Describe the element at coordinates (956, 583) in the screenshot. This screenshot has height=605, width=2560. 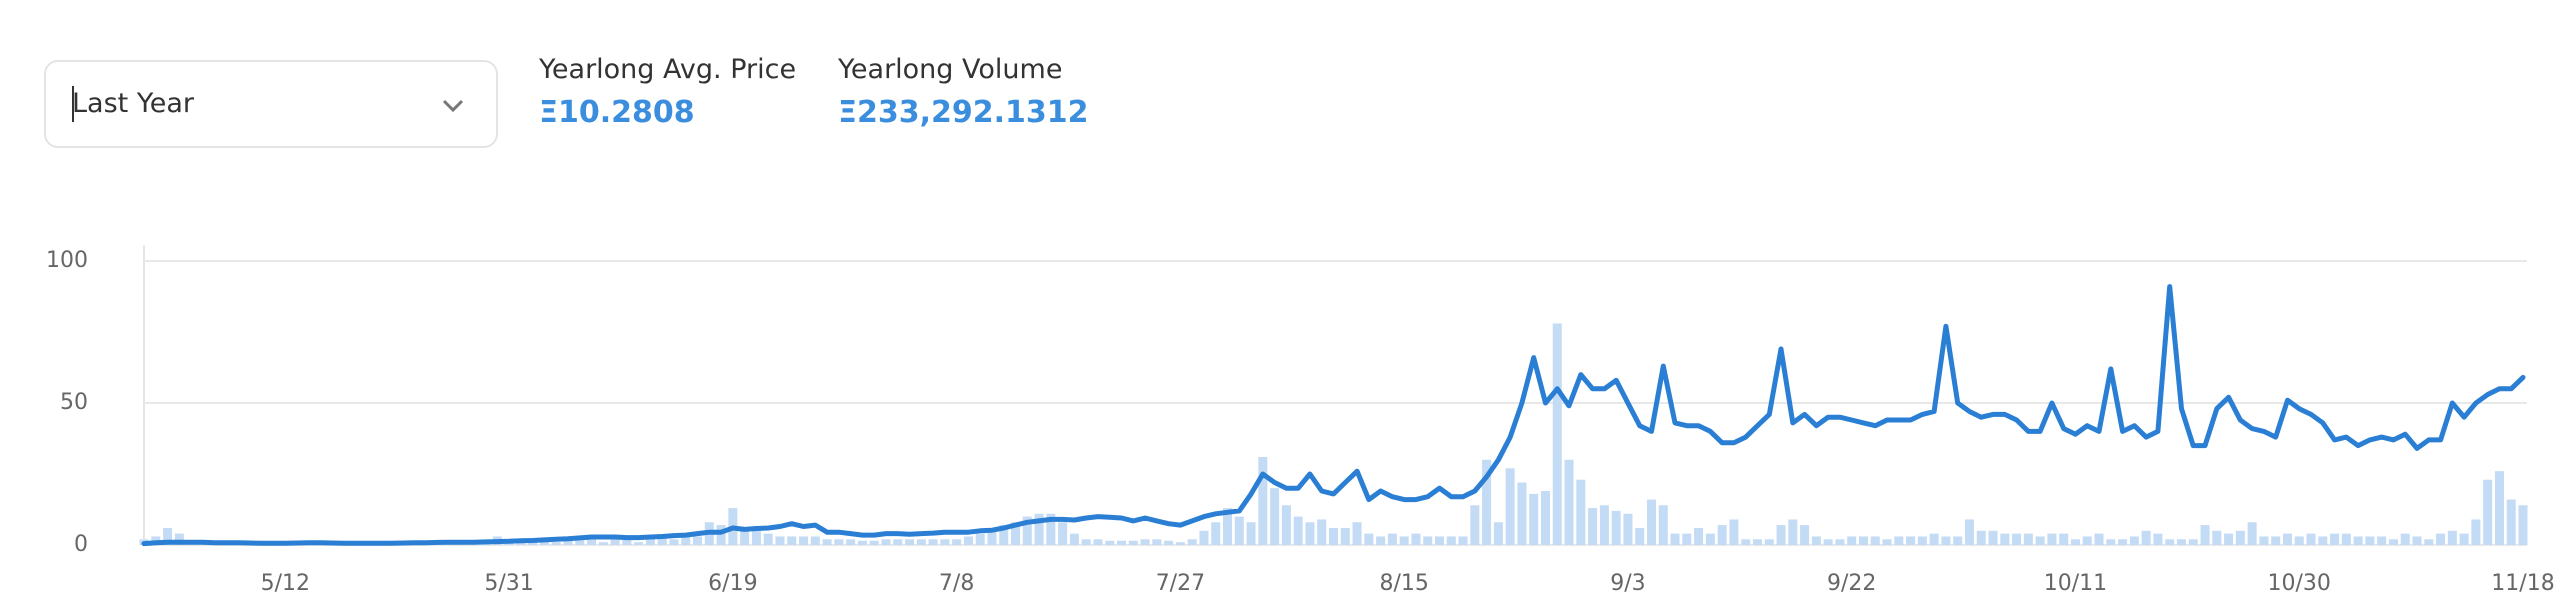
I see `x-tick-label: 7/8` at that location.